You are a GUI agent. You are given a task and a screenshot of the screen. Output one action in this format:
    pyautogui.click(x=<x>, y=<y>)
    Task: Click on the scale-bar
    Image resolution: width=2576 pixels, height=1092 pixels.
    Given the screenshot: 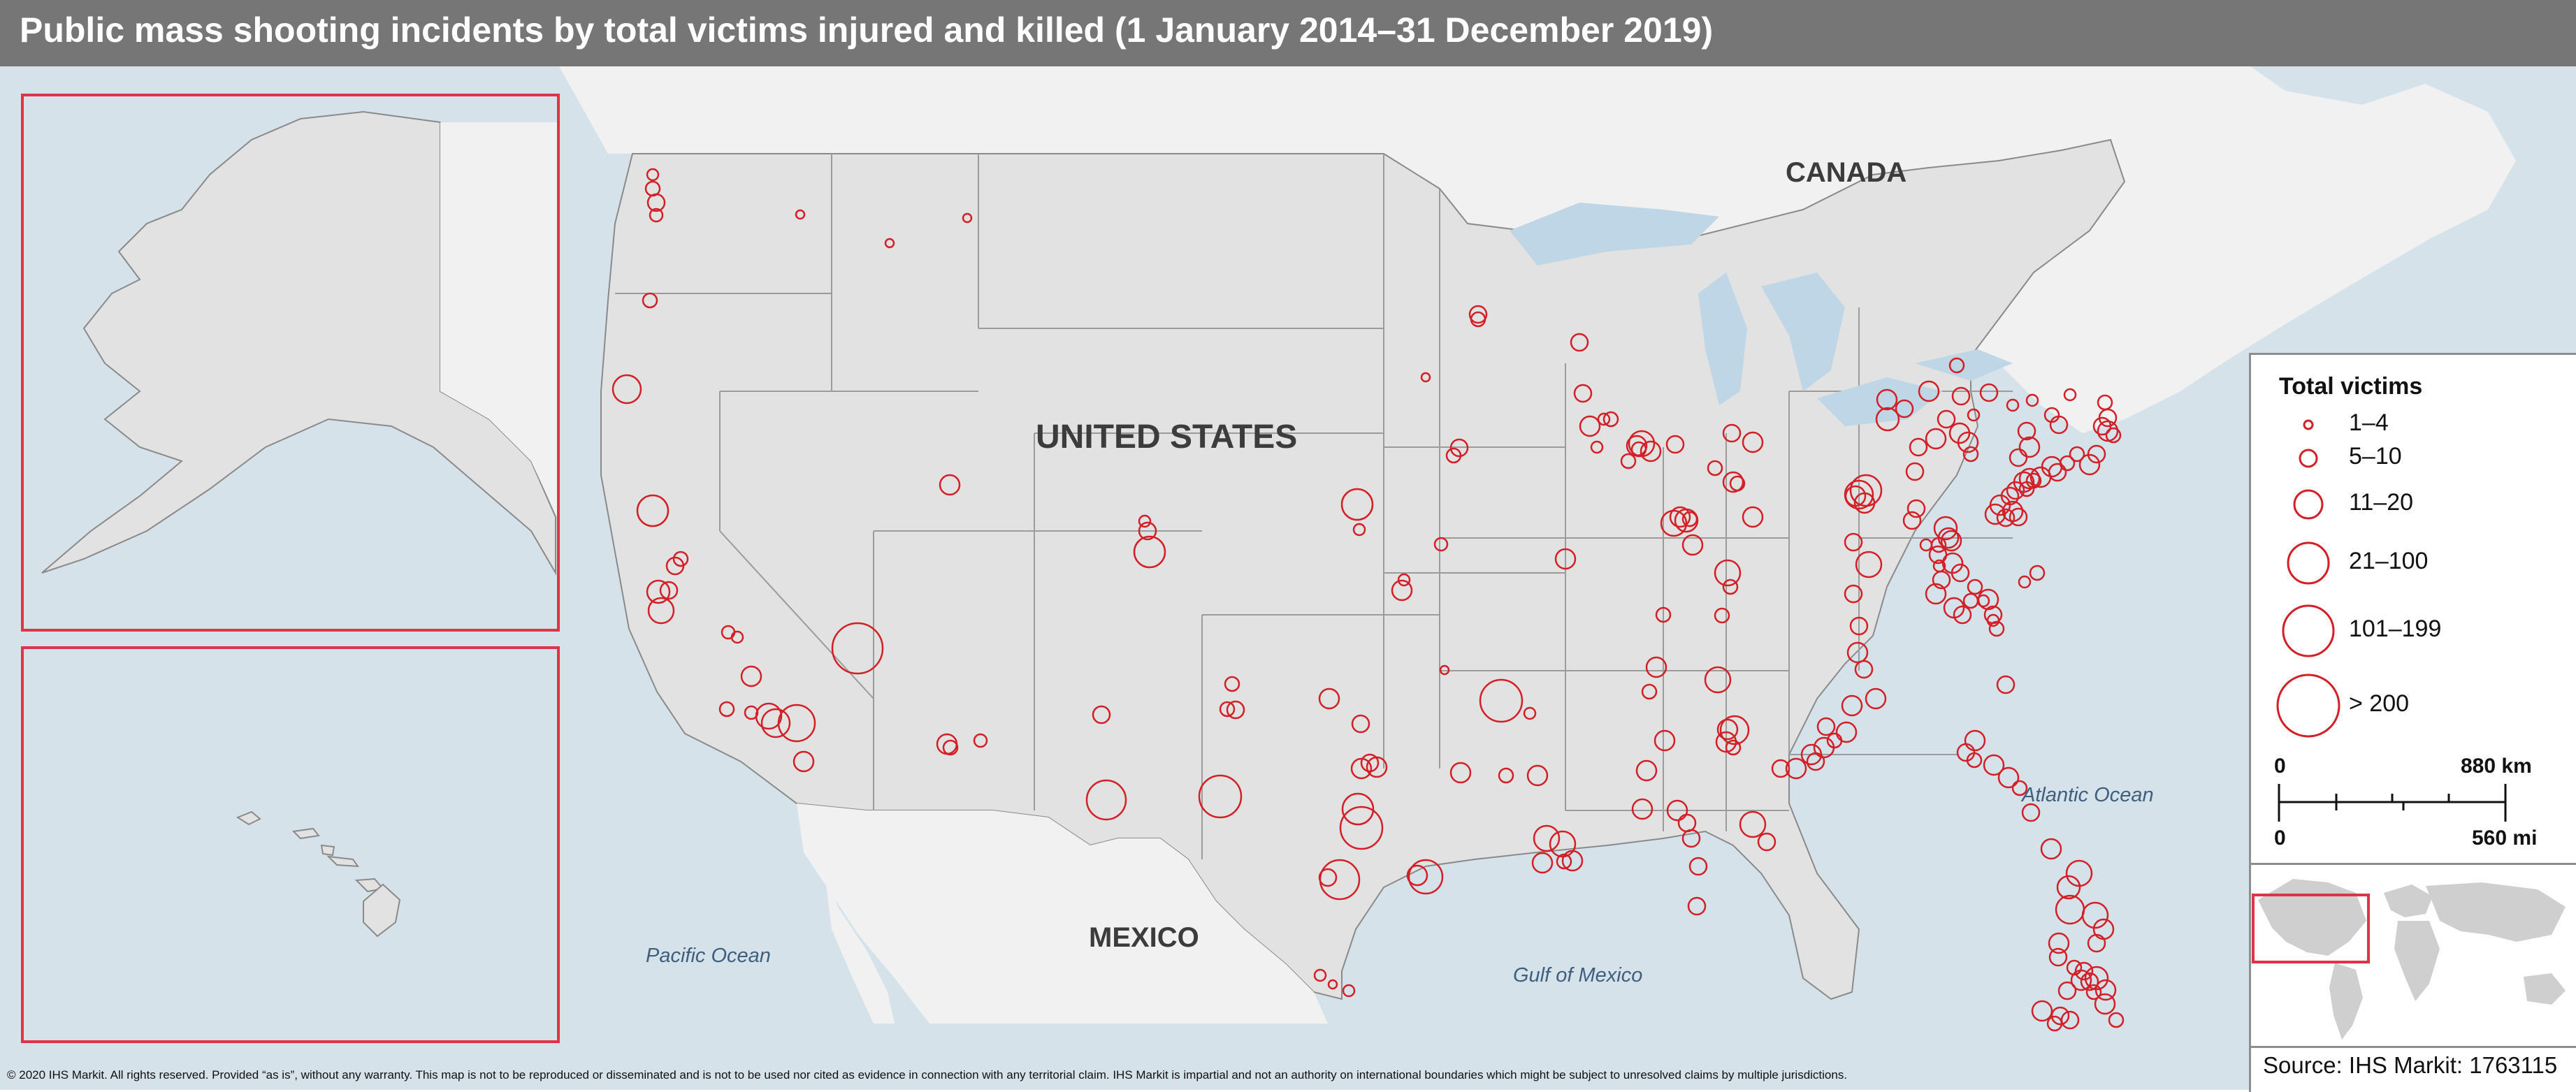 What is the action you would take?
    pyautogui.click(x=2392, y=803)
    